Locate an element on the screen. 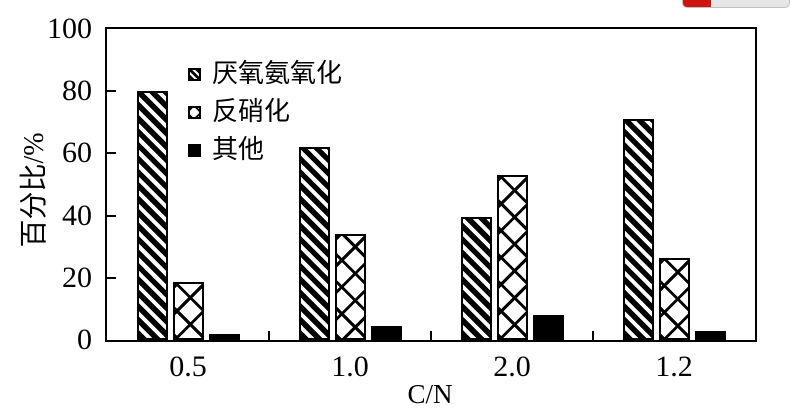 The image size is (790, 413). bar-crosshatch-0.5 is located at coordinates (188, 311).